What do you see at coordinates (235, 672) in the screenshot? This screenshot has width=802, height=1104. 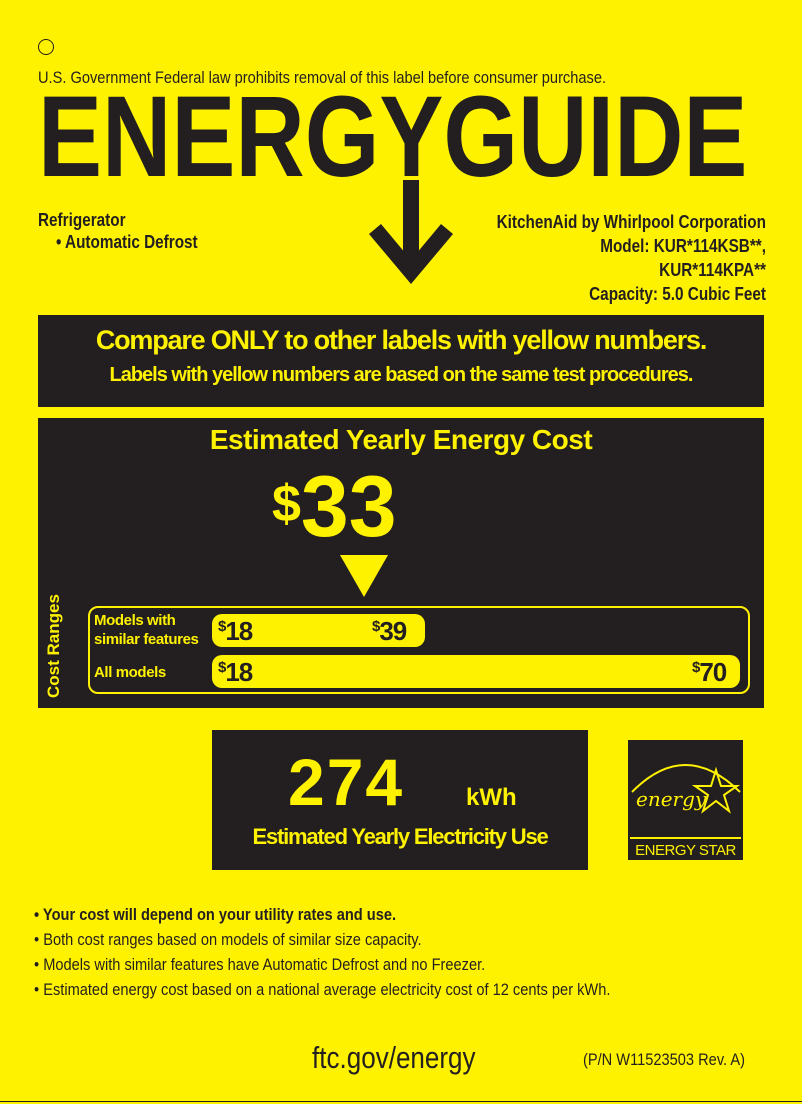 I see `all-min: $18` at bounding box center [235, 672].